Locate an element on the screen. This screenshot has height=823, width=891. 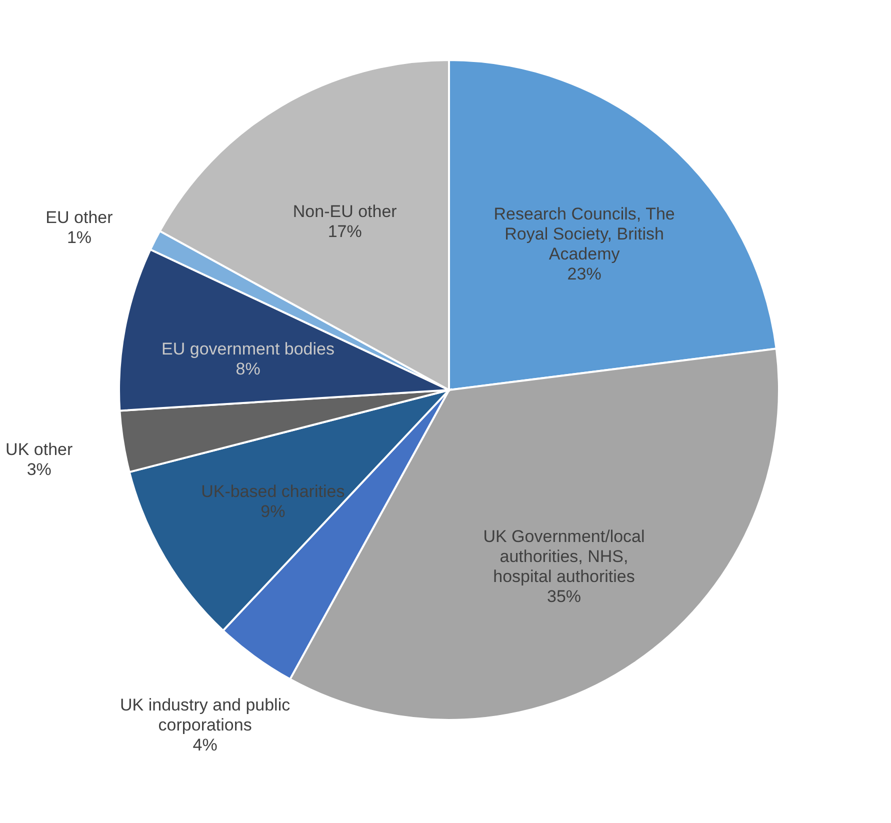
slice-label: Research Councils, The Royal Society, British Academy is located at coordinates (584, 234).